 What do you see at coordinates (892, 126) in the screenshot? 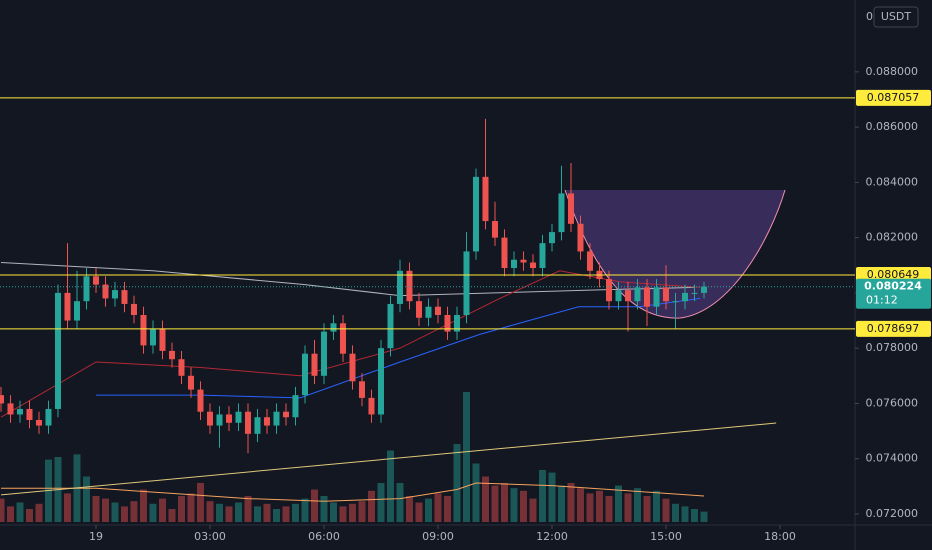
I see `y-tick-label: 0.086000` at bounding box center [892, 126].